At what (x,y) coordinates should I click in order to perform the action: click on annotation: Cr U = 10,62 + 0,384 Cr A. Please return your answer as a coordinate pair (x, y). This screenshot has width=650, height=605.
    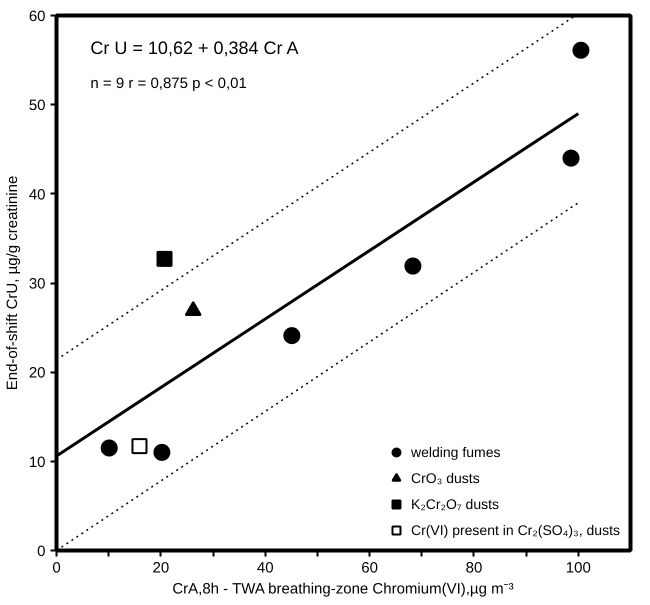
    Looking at the image, I should click on (194, 48).